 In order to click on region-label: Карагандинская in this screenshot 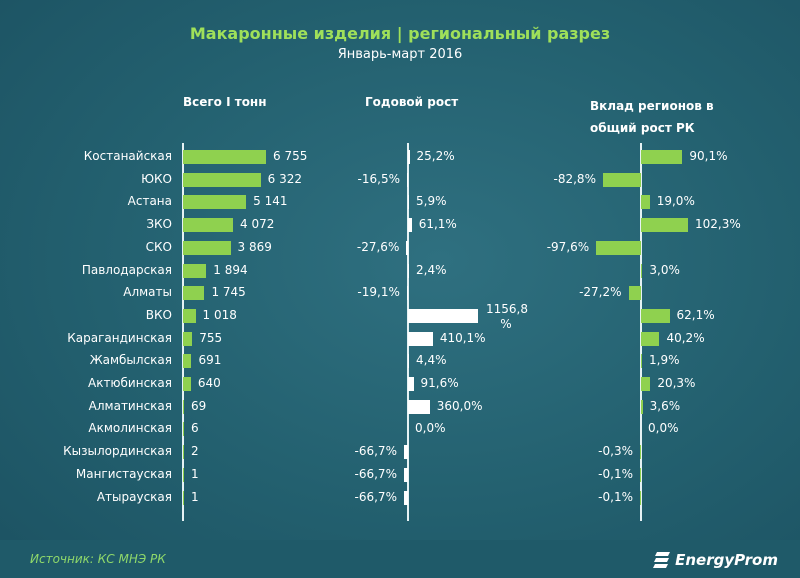, I will do `click(119, 337)`.